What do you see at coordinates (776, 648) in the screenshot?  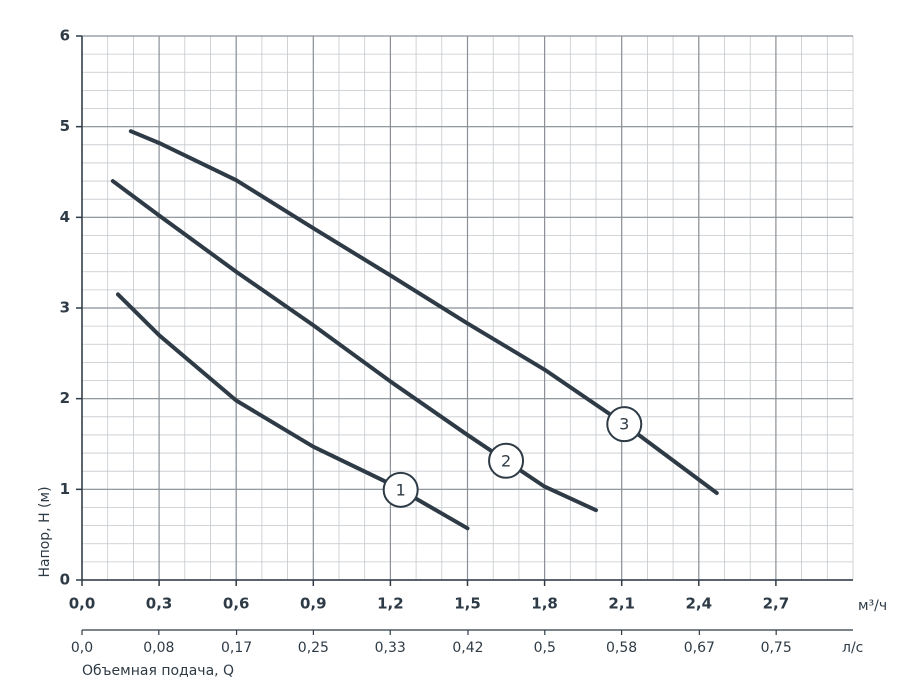 I see `x2-tick-label: 0,75` at bounding box center [776, 648].